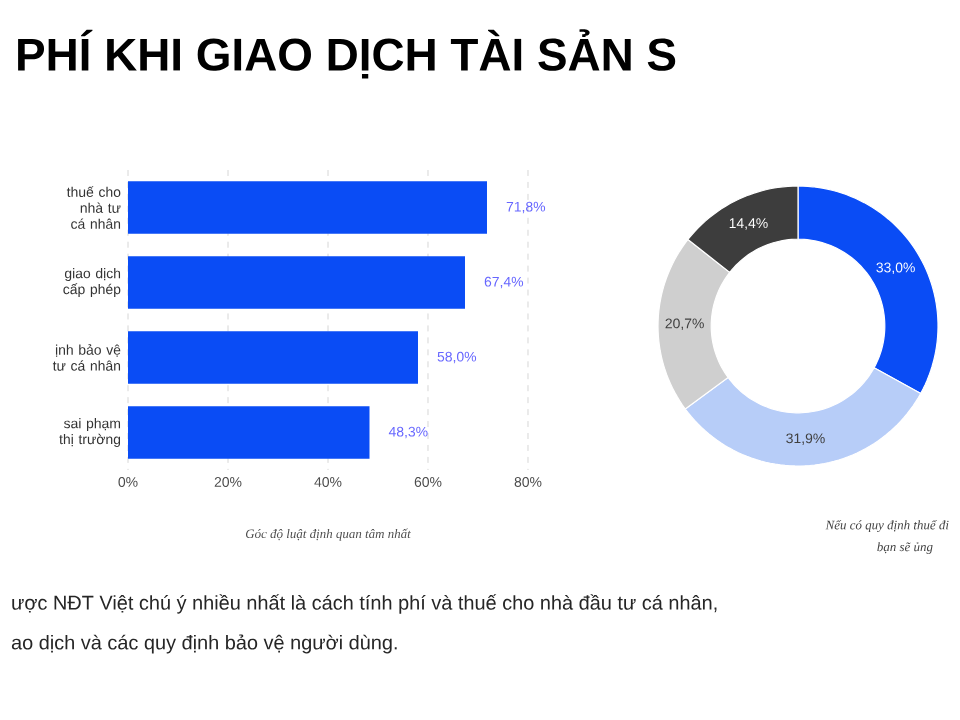  I want to click on text: ao dịch và các quy định bảo vệ người dùng., so click(204, 644).